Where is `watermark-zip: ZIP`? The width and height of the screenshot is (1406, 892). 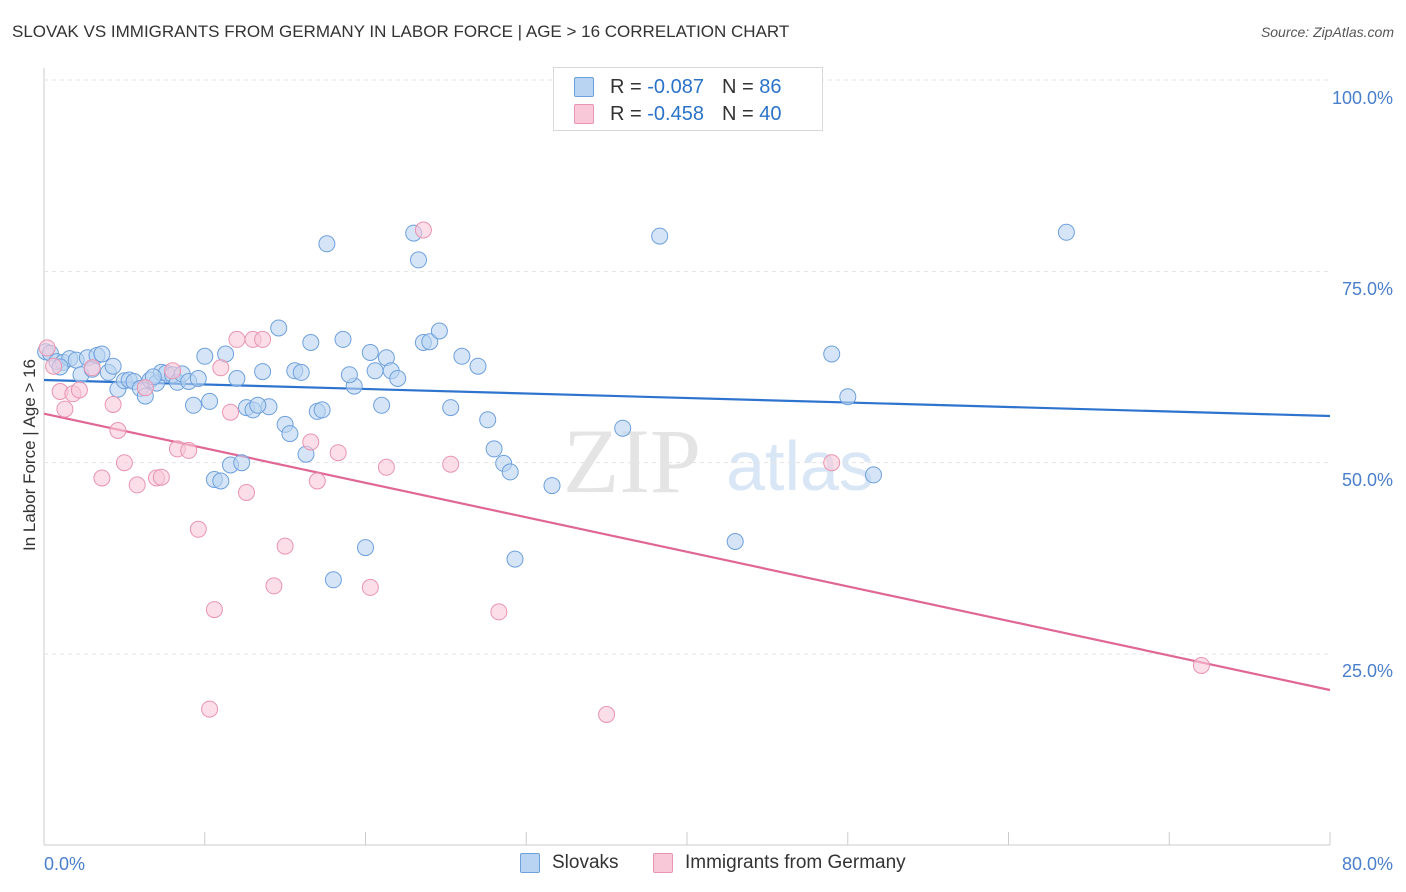
watermark-zip: ZIP is located at coordinates (632, 461).